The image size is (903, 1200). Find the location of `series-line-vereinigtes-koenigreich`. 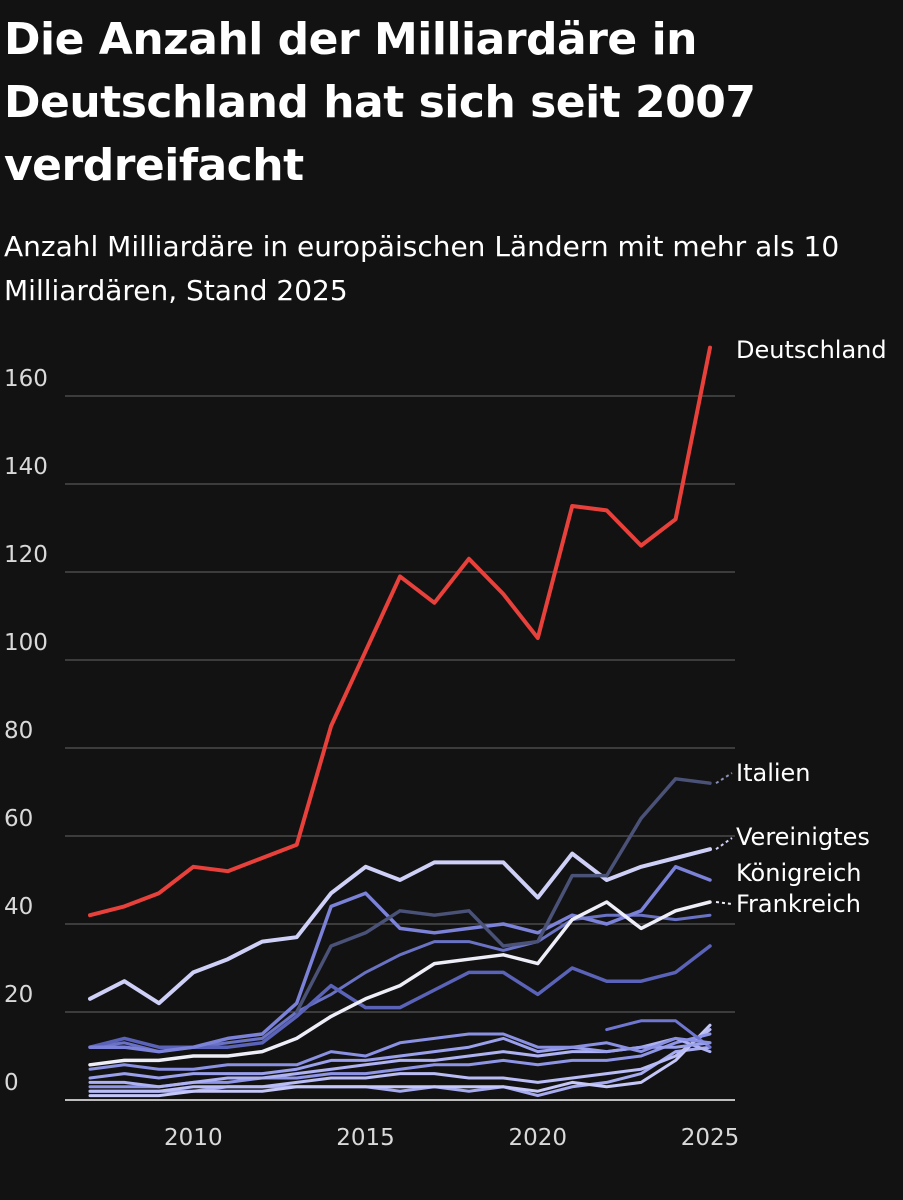

series-line-vereinigtes-koenigreich is located at coordinates (400, 926).